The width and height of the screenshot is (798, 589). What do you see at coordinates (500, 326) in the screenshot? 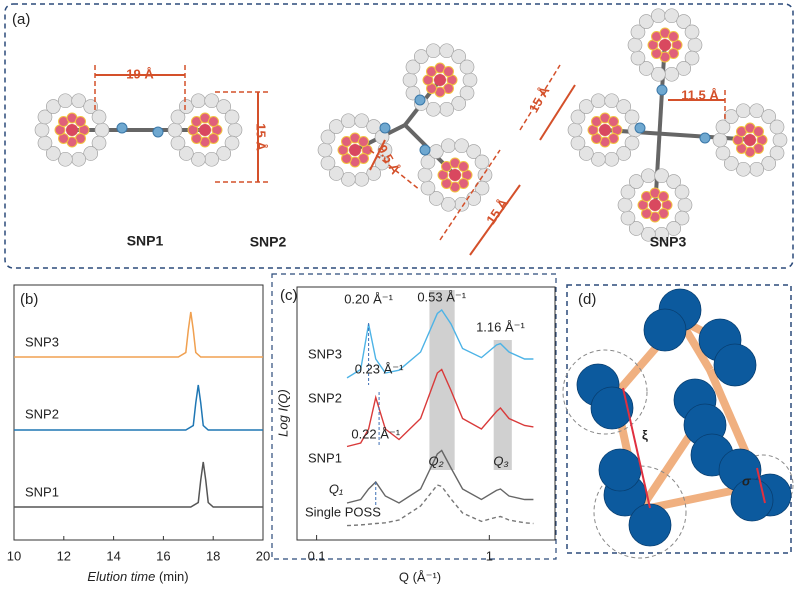
I see `peak-label: 1.16 Å⁻¹` at bounding box center [500, 326].